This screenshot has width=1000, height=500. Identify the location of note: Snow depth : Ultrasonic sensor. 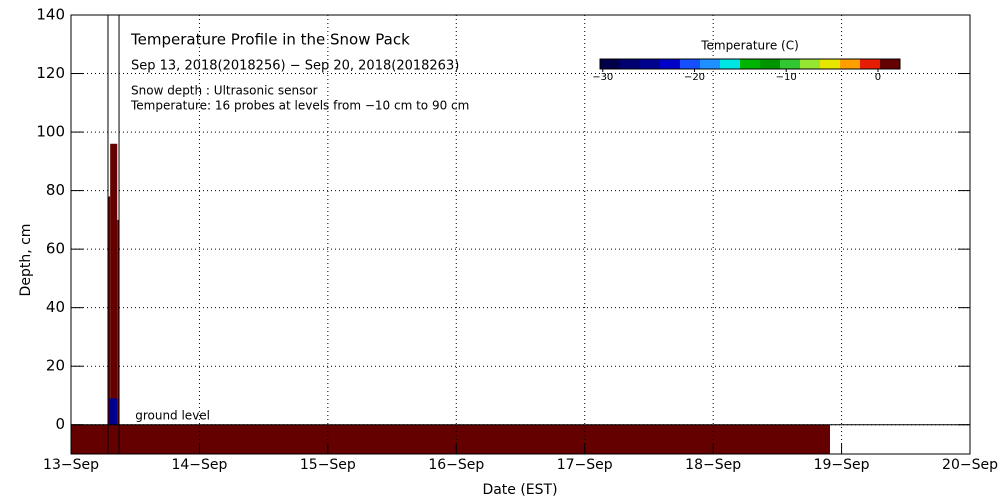
(224, 91).